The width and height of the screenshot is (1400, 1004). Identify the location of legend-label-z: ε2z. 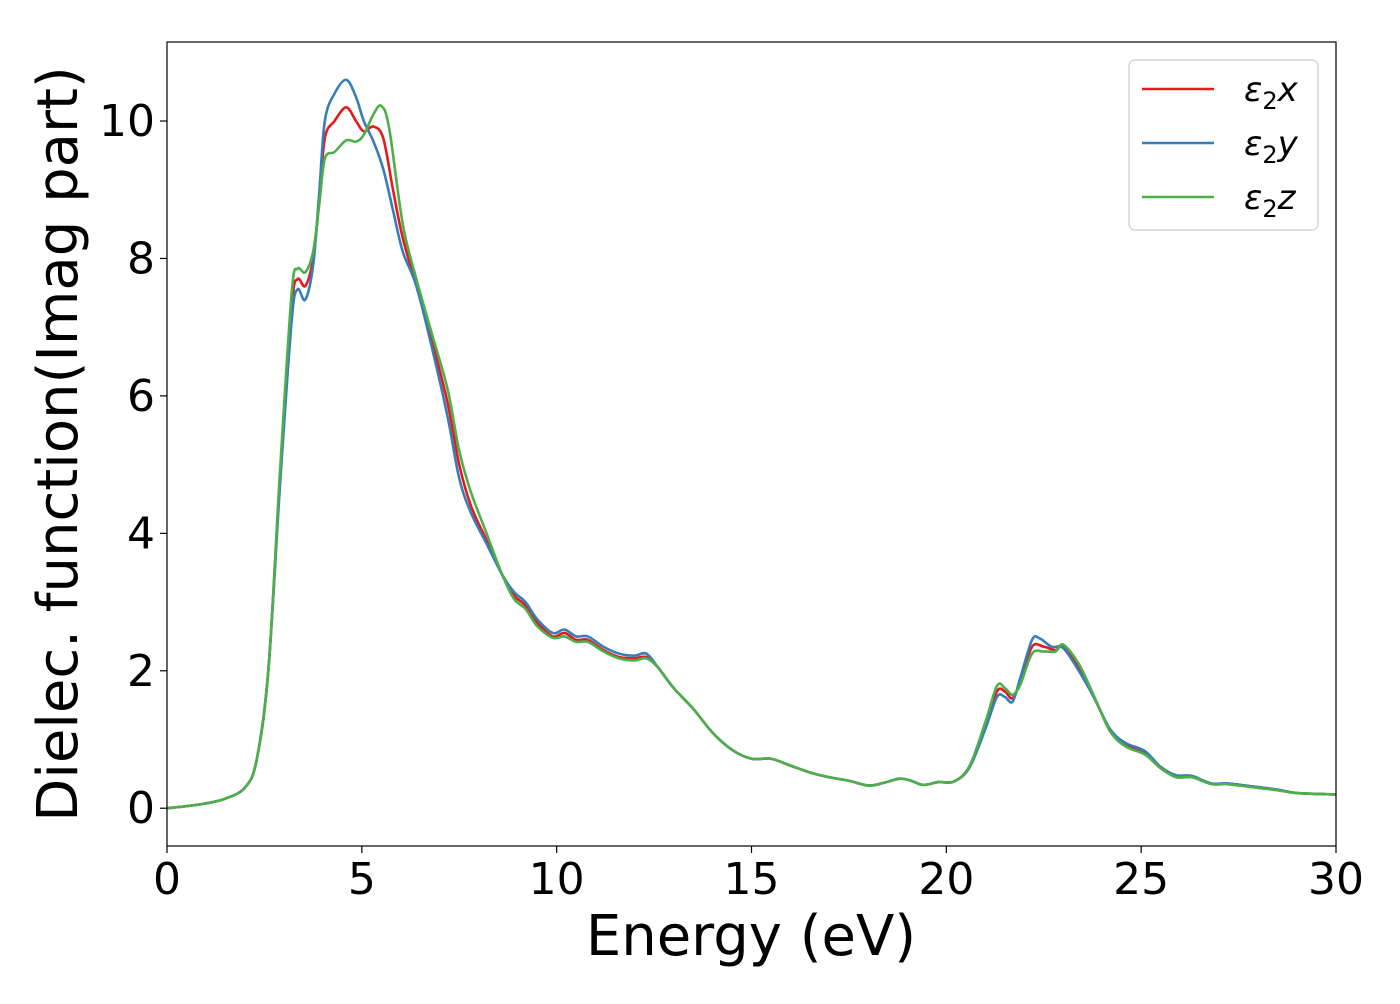
(1270, 200).